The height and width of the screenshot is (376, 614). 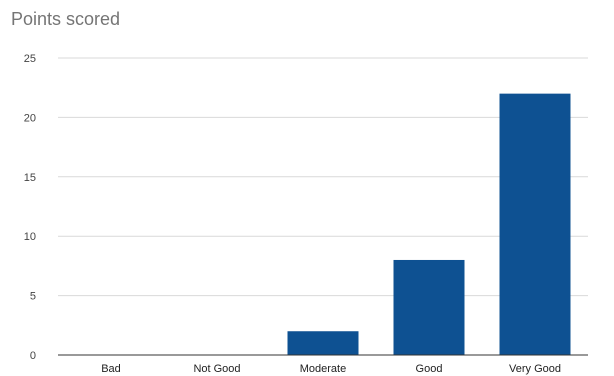 What do you see at coordinates (216, 369) in the screenshot?
I see `x-tick-label: Not Good` at bounding box center [216, 369].